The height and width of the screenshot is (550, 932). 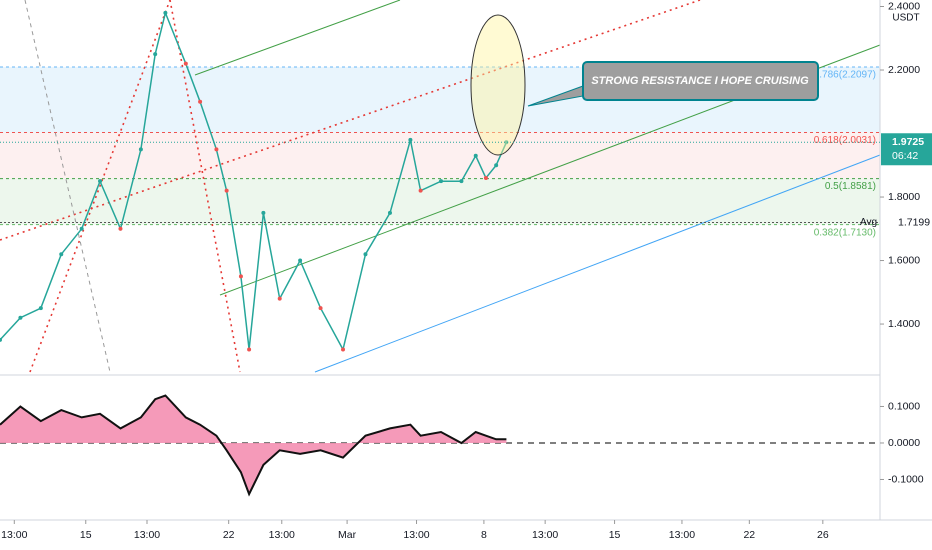 What do you see at coordinates (914, 222) in the screenshot?
I see `avg-label: 1.7199` at bounding box center [914, 222].